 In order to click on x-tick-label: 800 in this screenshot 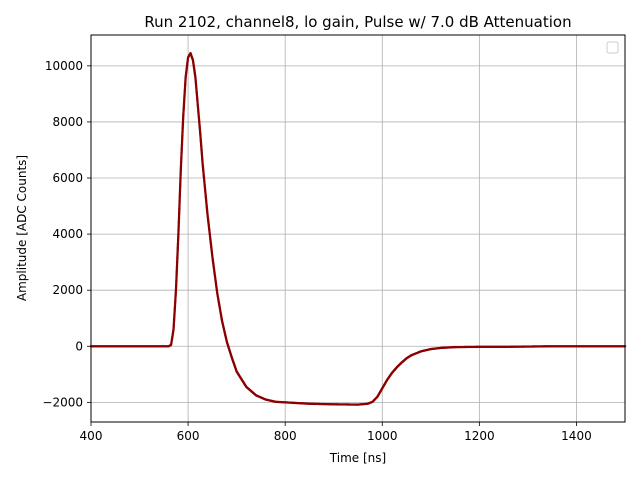, I will do `click(285, 436)`.